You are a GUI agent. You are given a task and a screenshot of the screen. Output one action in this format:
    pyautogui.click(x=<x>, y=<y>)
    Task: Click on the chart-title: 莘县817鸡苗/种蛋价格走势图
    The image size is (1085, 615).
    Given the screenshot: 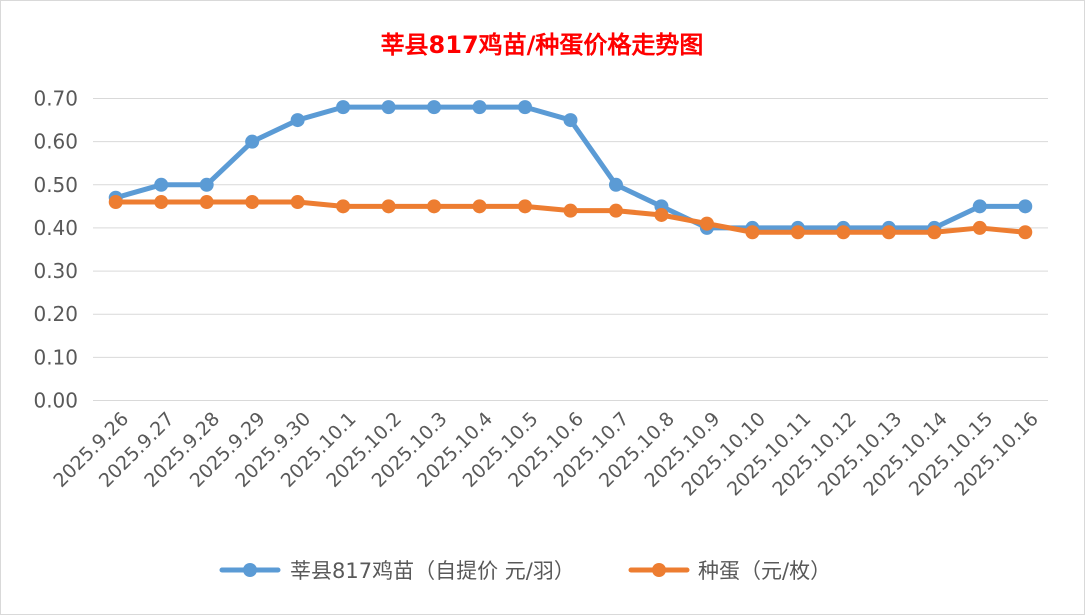 What is the action you would take?
    pyautogui.click(x=542, y=45)
    